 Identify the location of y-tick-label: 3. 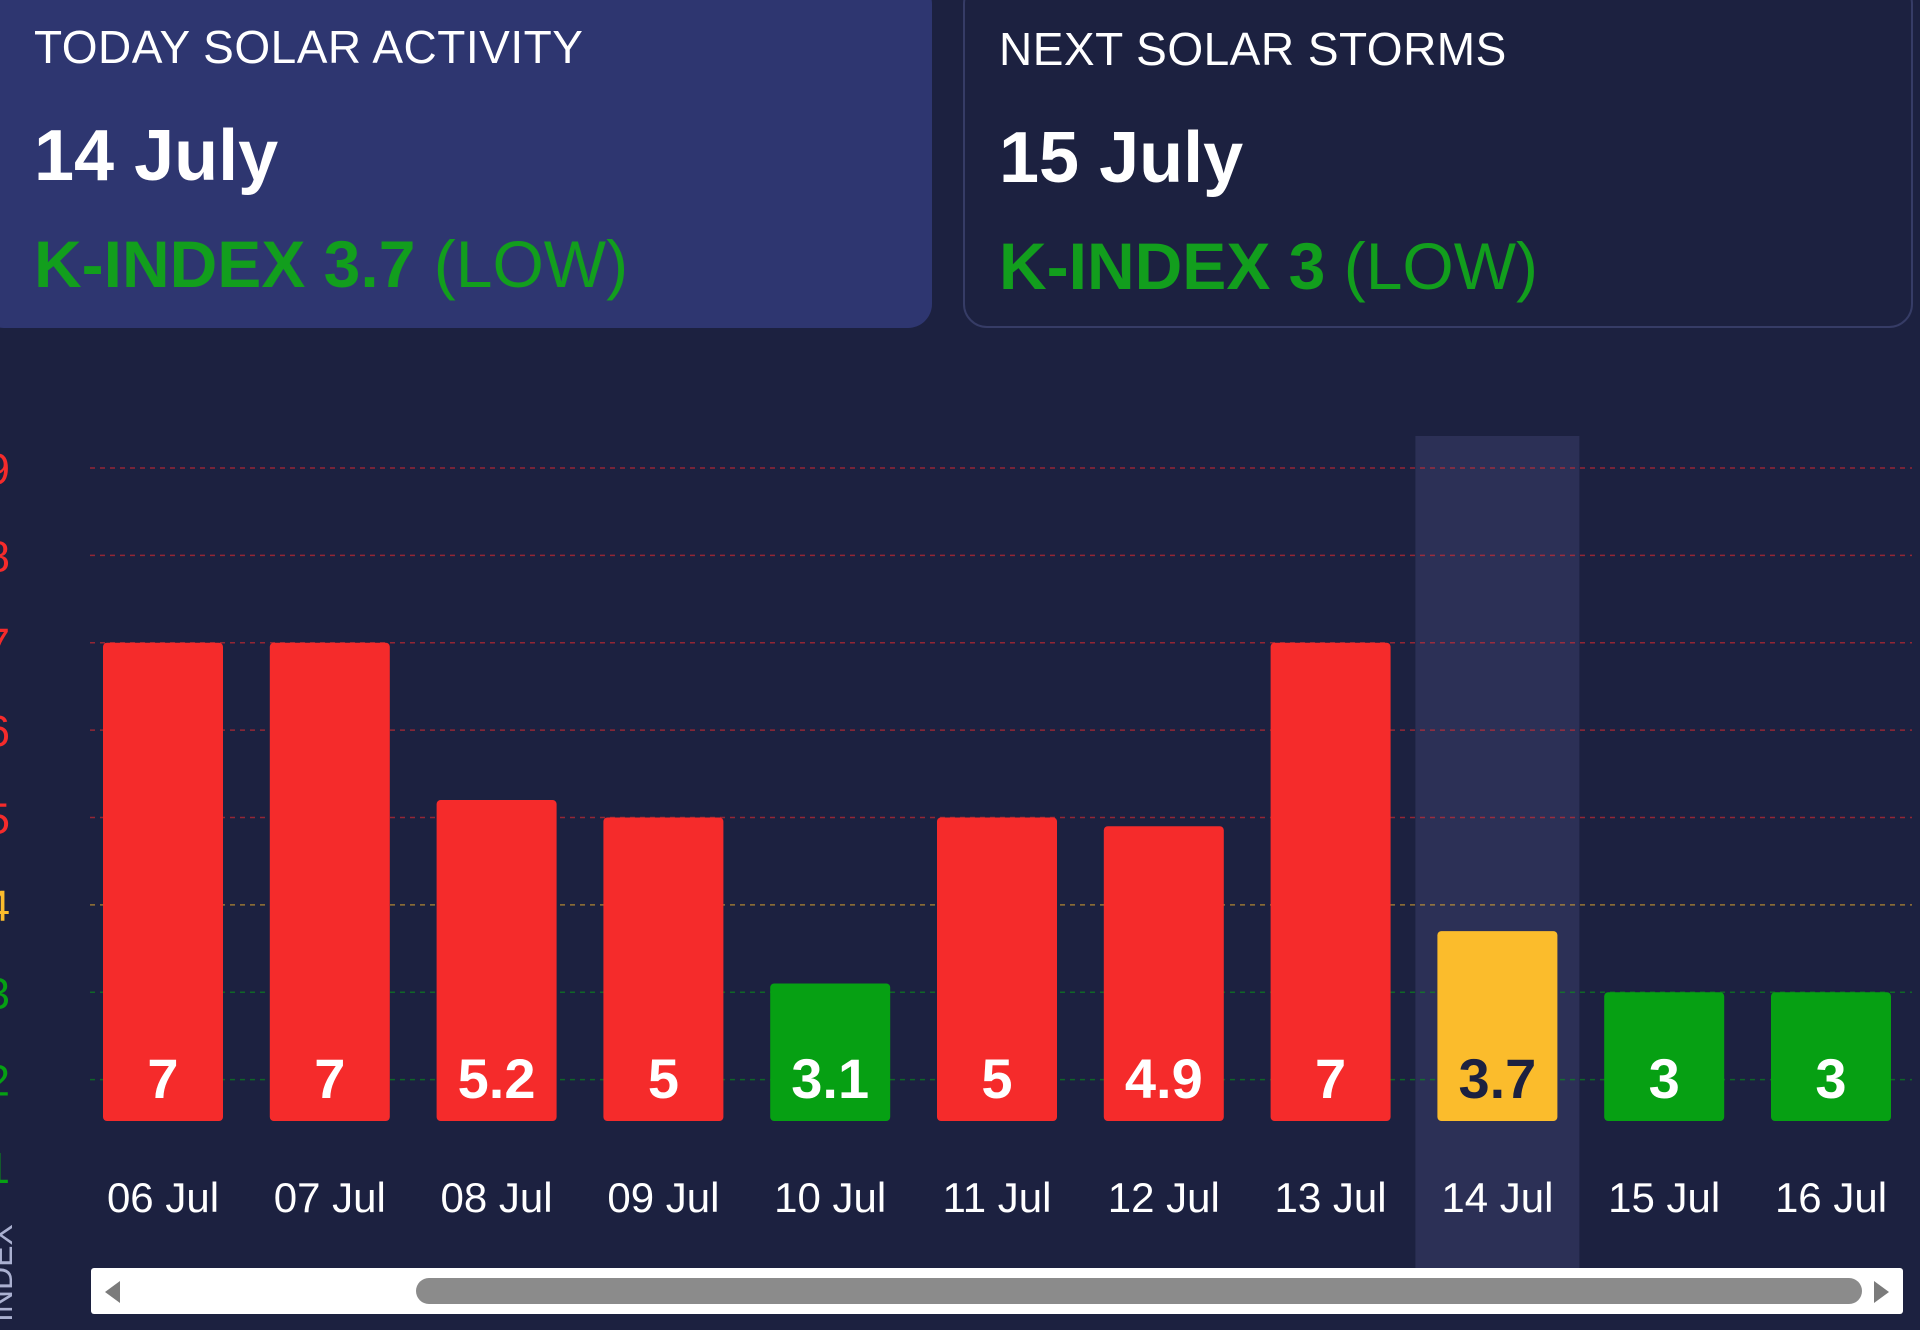
(5, 993).